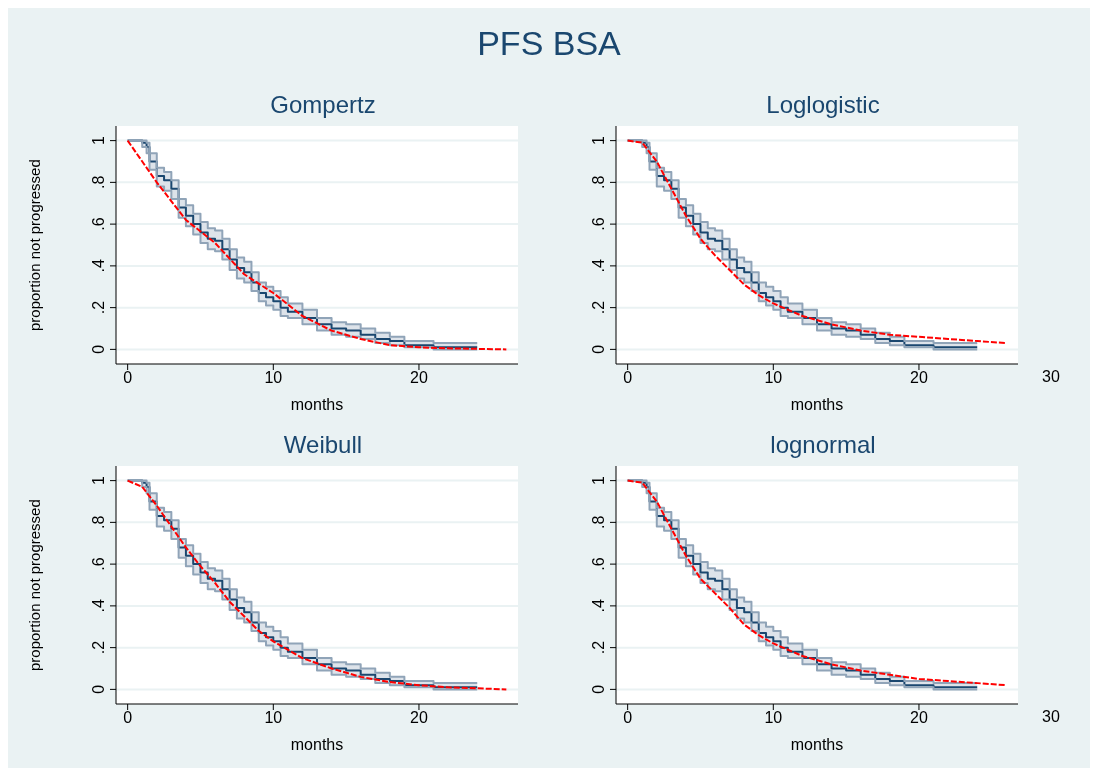  I want to click on chart-title: Loglogistic, so click(823, 105).